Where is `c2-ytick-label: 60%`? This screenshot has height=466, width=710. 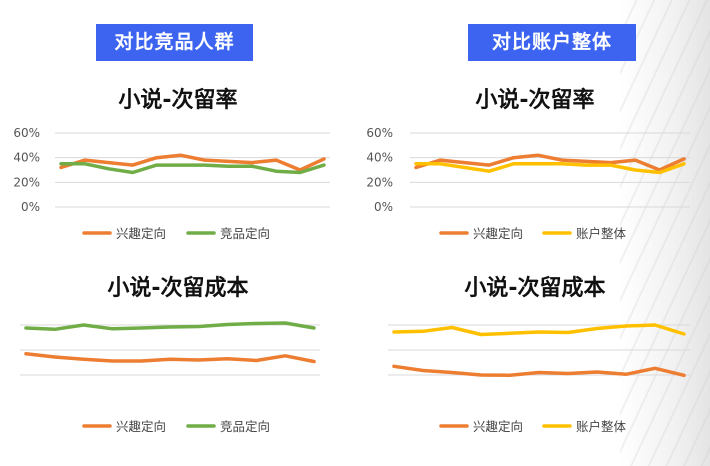 c2-ytick-label: 60% is located at coordinates (379, 133).